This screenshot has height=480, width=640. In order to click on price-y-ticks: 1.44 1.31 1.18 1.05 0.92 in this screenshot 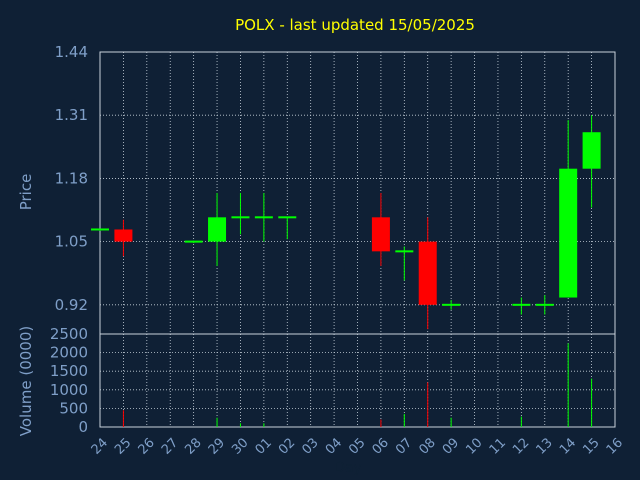, I will do `click(71, 178)`.